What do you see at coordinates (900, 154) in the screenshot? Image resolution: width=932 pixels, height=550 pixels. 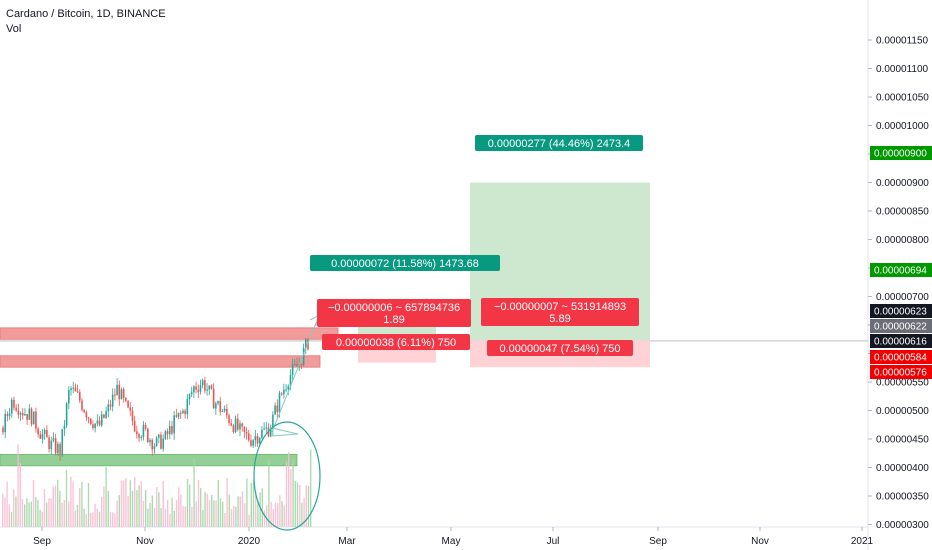 I see `price-badge: 0.00000900` at bounding box center [900, 154].